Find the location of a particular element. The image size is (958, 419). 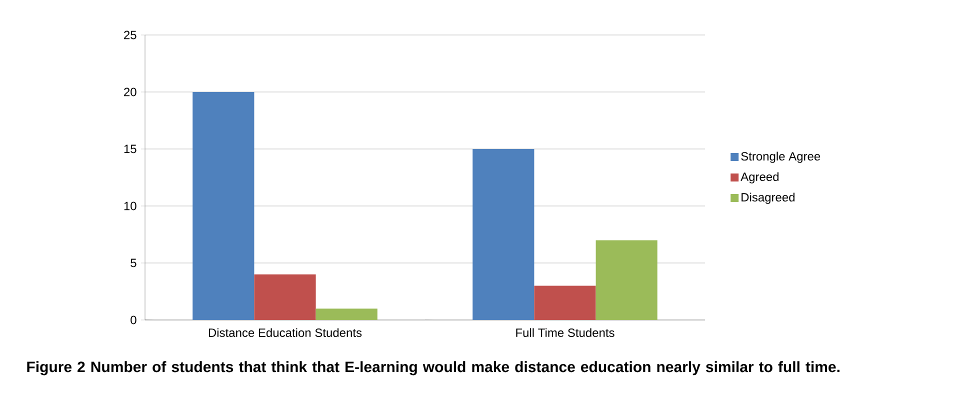

legend-label: Strongle Agree is located at coordinates (780, 157).